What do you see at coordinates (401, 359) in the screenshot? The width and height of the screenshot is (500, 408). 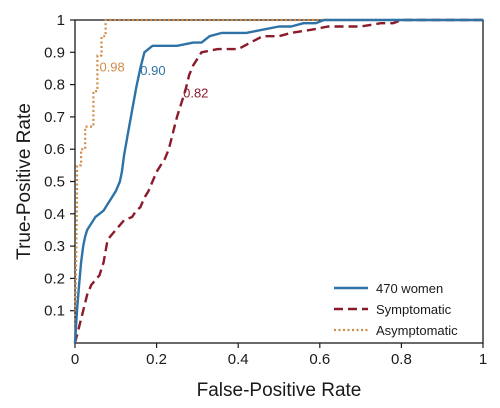 I see `x-tick-label: 0.8` at bounding box center [401, 359].